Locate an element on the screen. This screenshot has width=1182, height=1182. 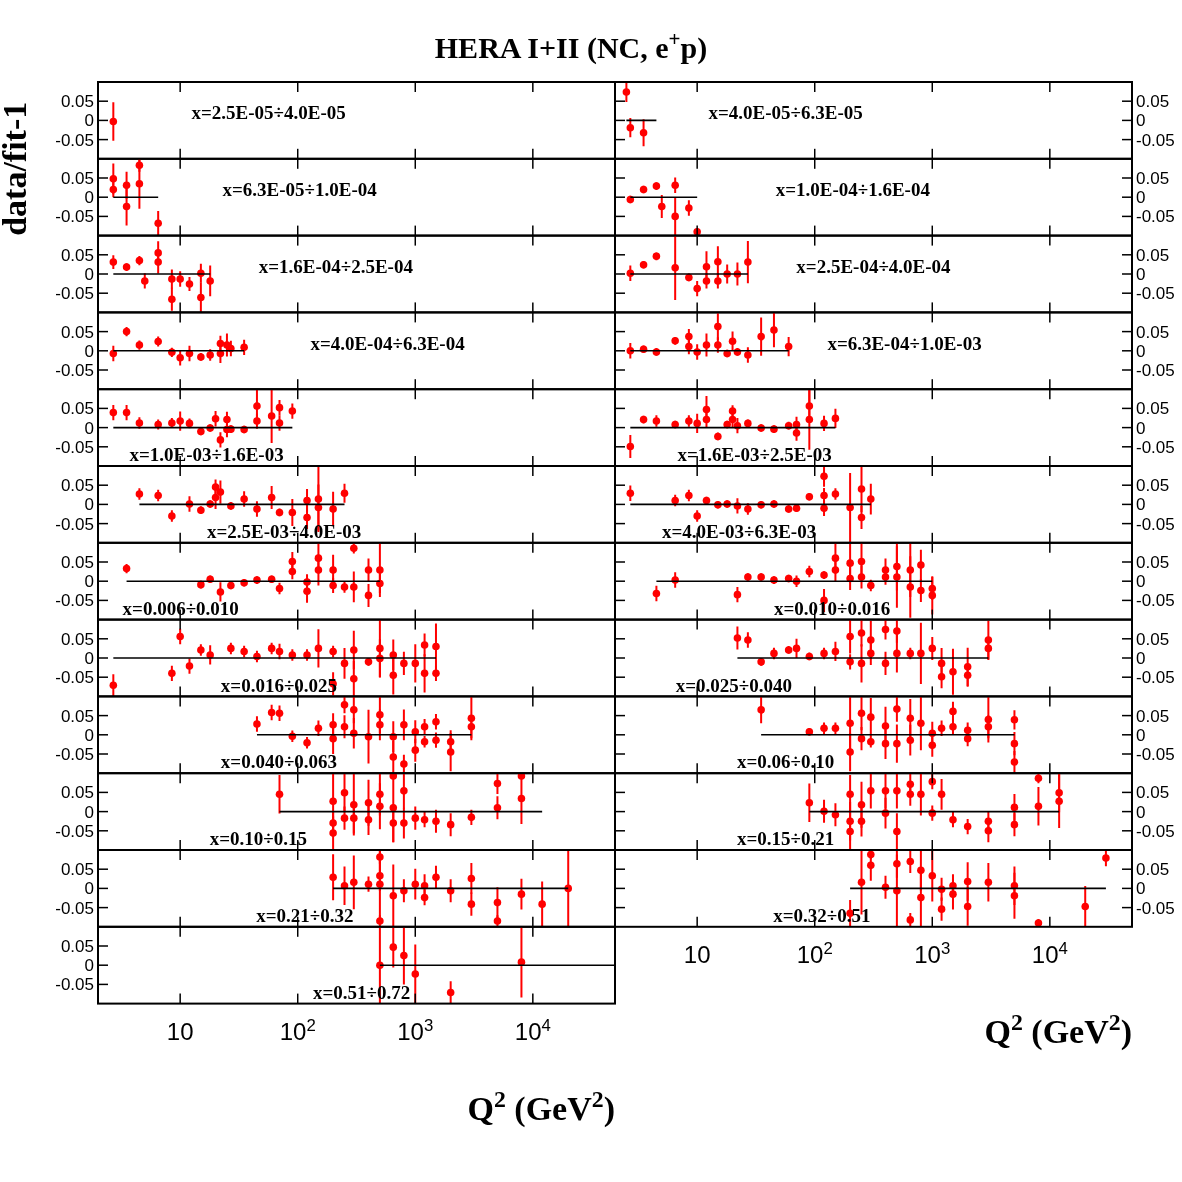
annotation: x=6.3E-05÷1.0E-04 is located at coordinates (300, 190).